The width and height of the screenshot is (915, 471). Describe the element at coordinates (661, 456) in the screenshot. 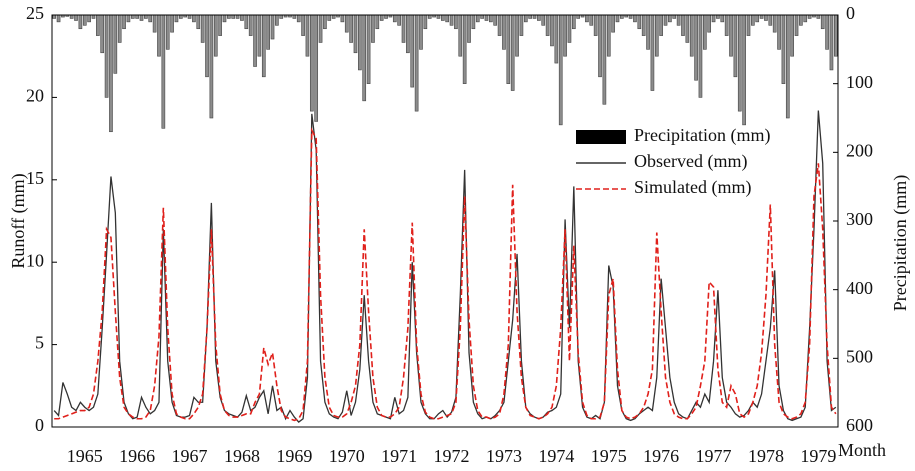

I see `x-tick-label: 1976` at that location.